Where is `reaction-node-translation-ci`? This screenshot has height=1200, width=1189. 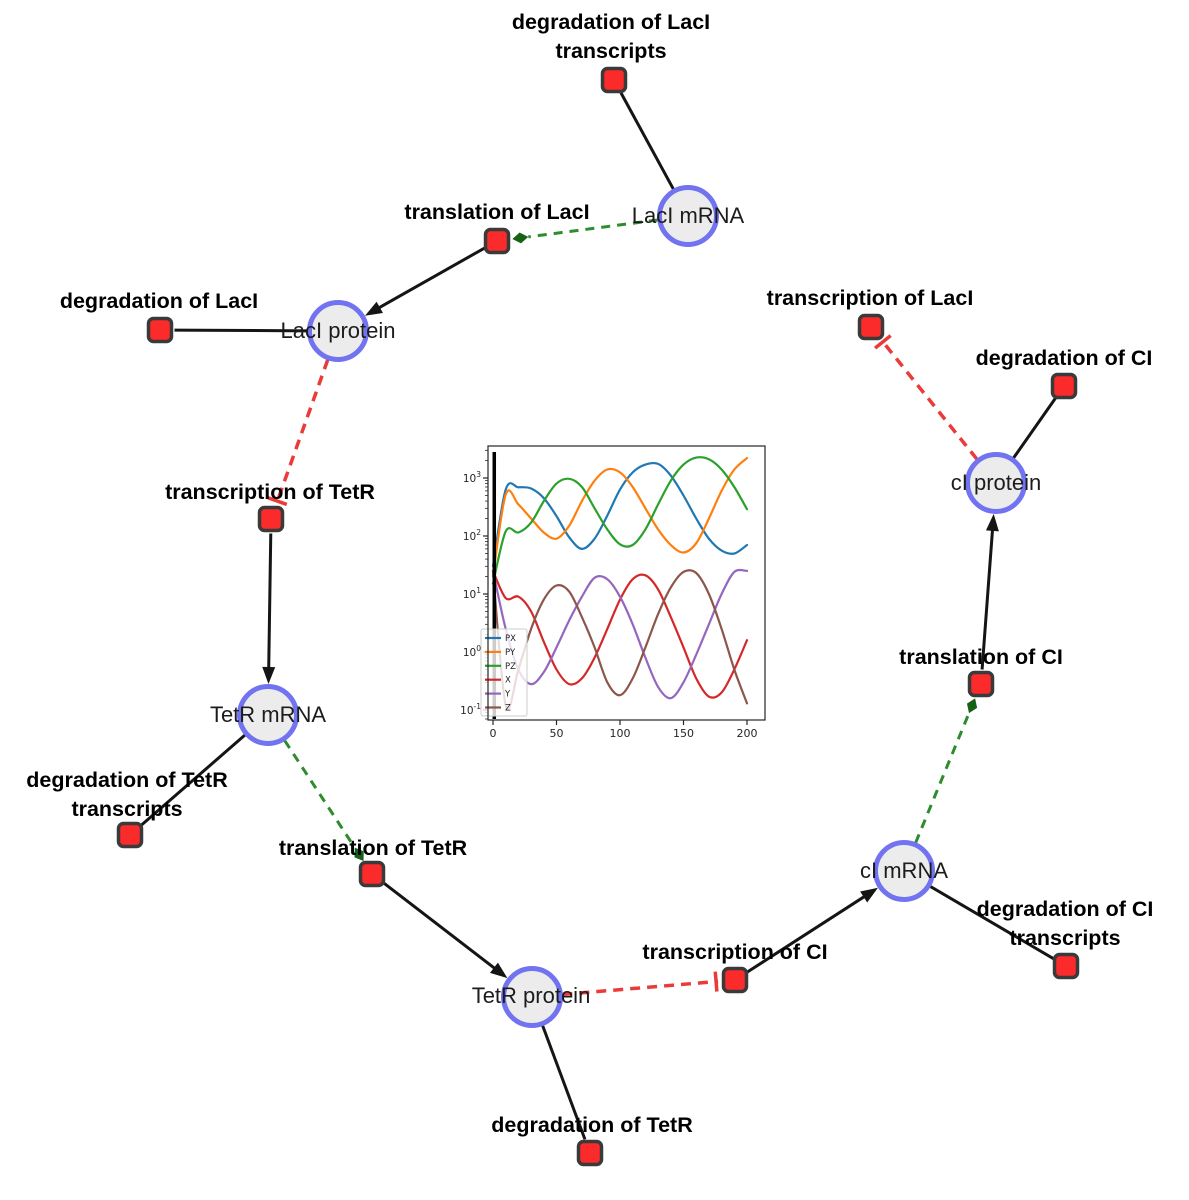
reaction-node-translation-ci is located at coordinates (981, 684).